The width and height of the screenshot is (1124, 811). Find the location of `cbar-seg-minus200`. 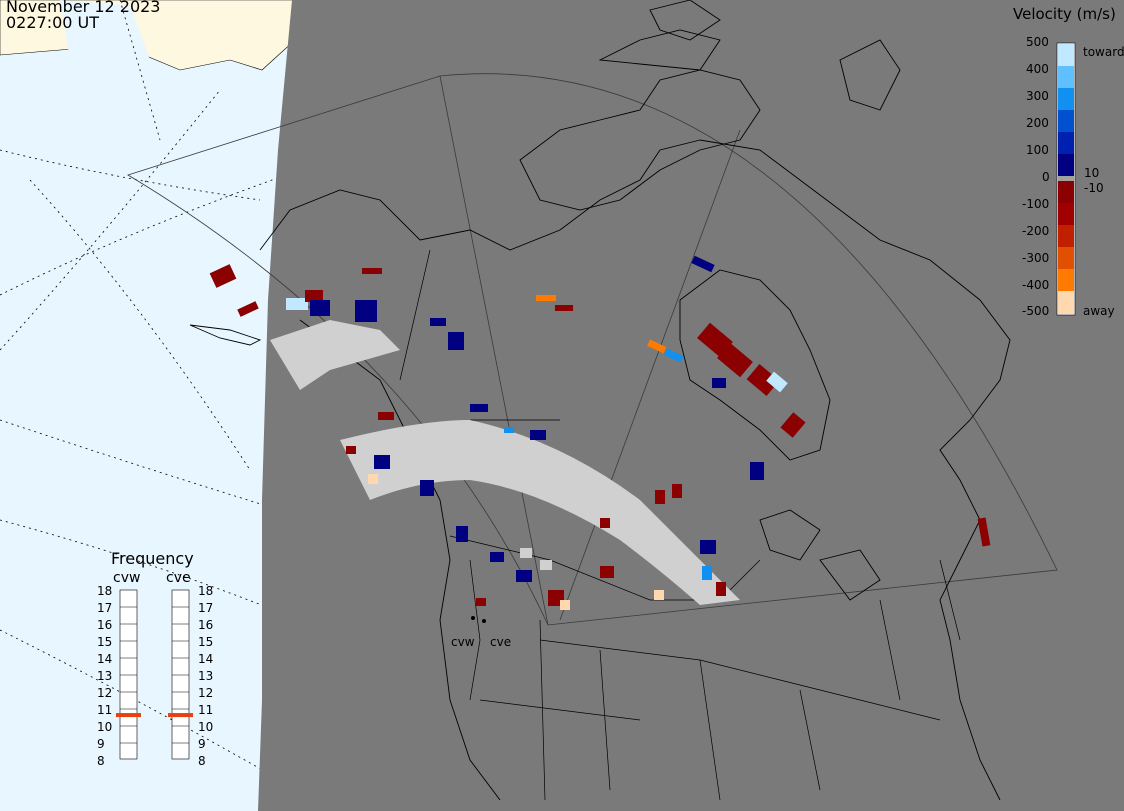

cbar-seg-minus200 is located at coordinates (1066, 236).